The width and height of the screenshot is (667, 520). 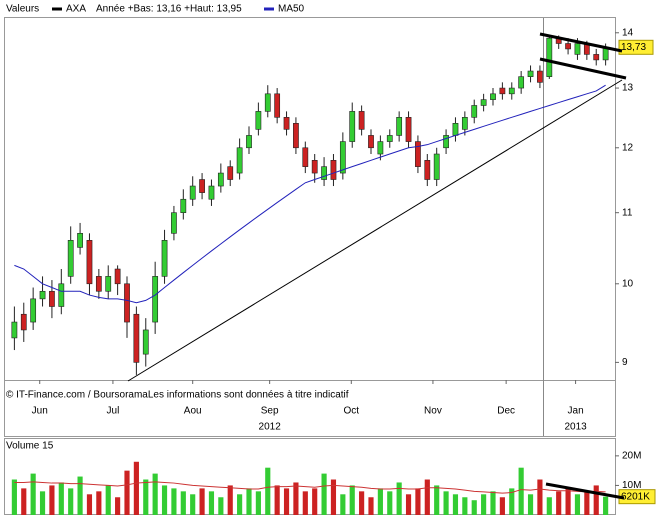 I want to click on header: Valeurs, so click(x=22, y=9).